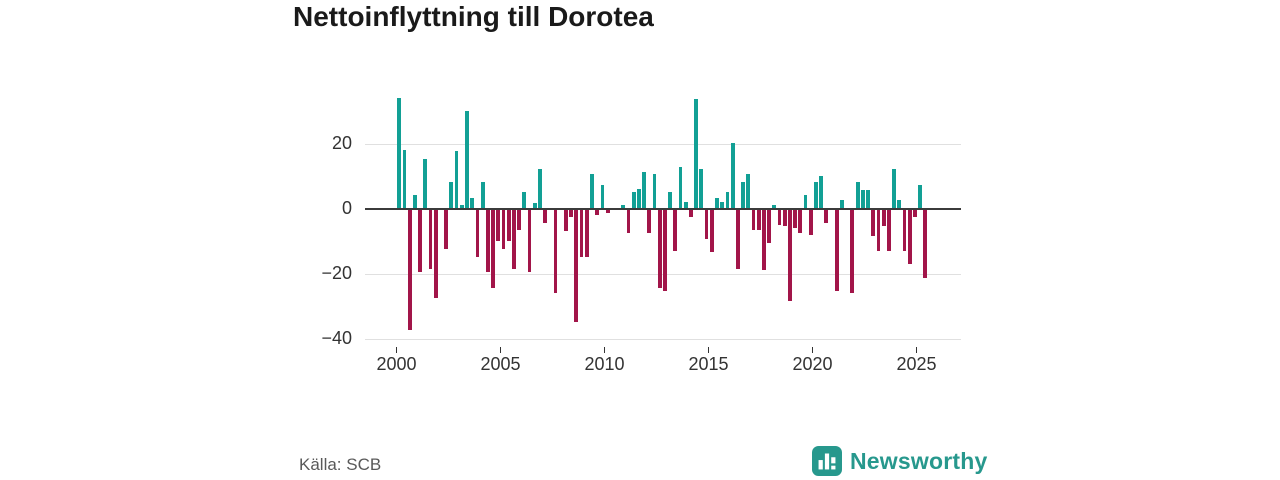 This screenshot has width=1280, height=480. Describe the element at coordinates (473, 16) in the screenshot. I see `page-title: Nettoinflyttning till Dorotea` at that location.